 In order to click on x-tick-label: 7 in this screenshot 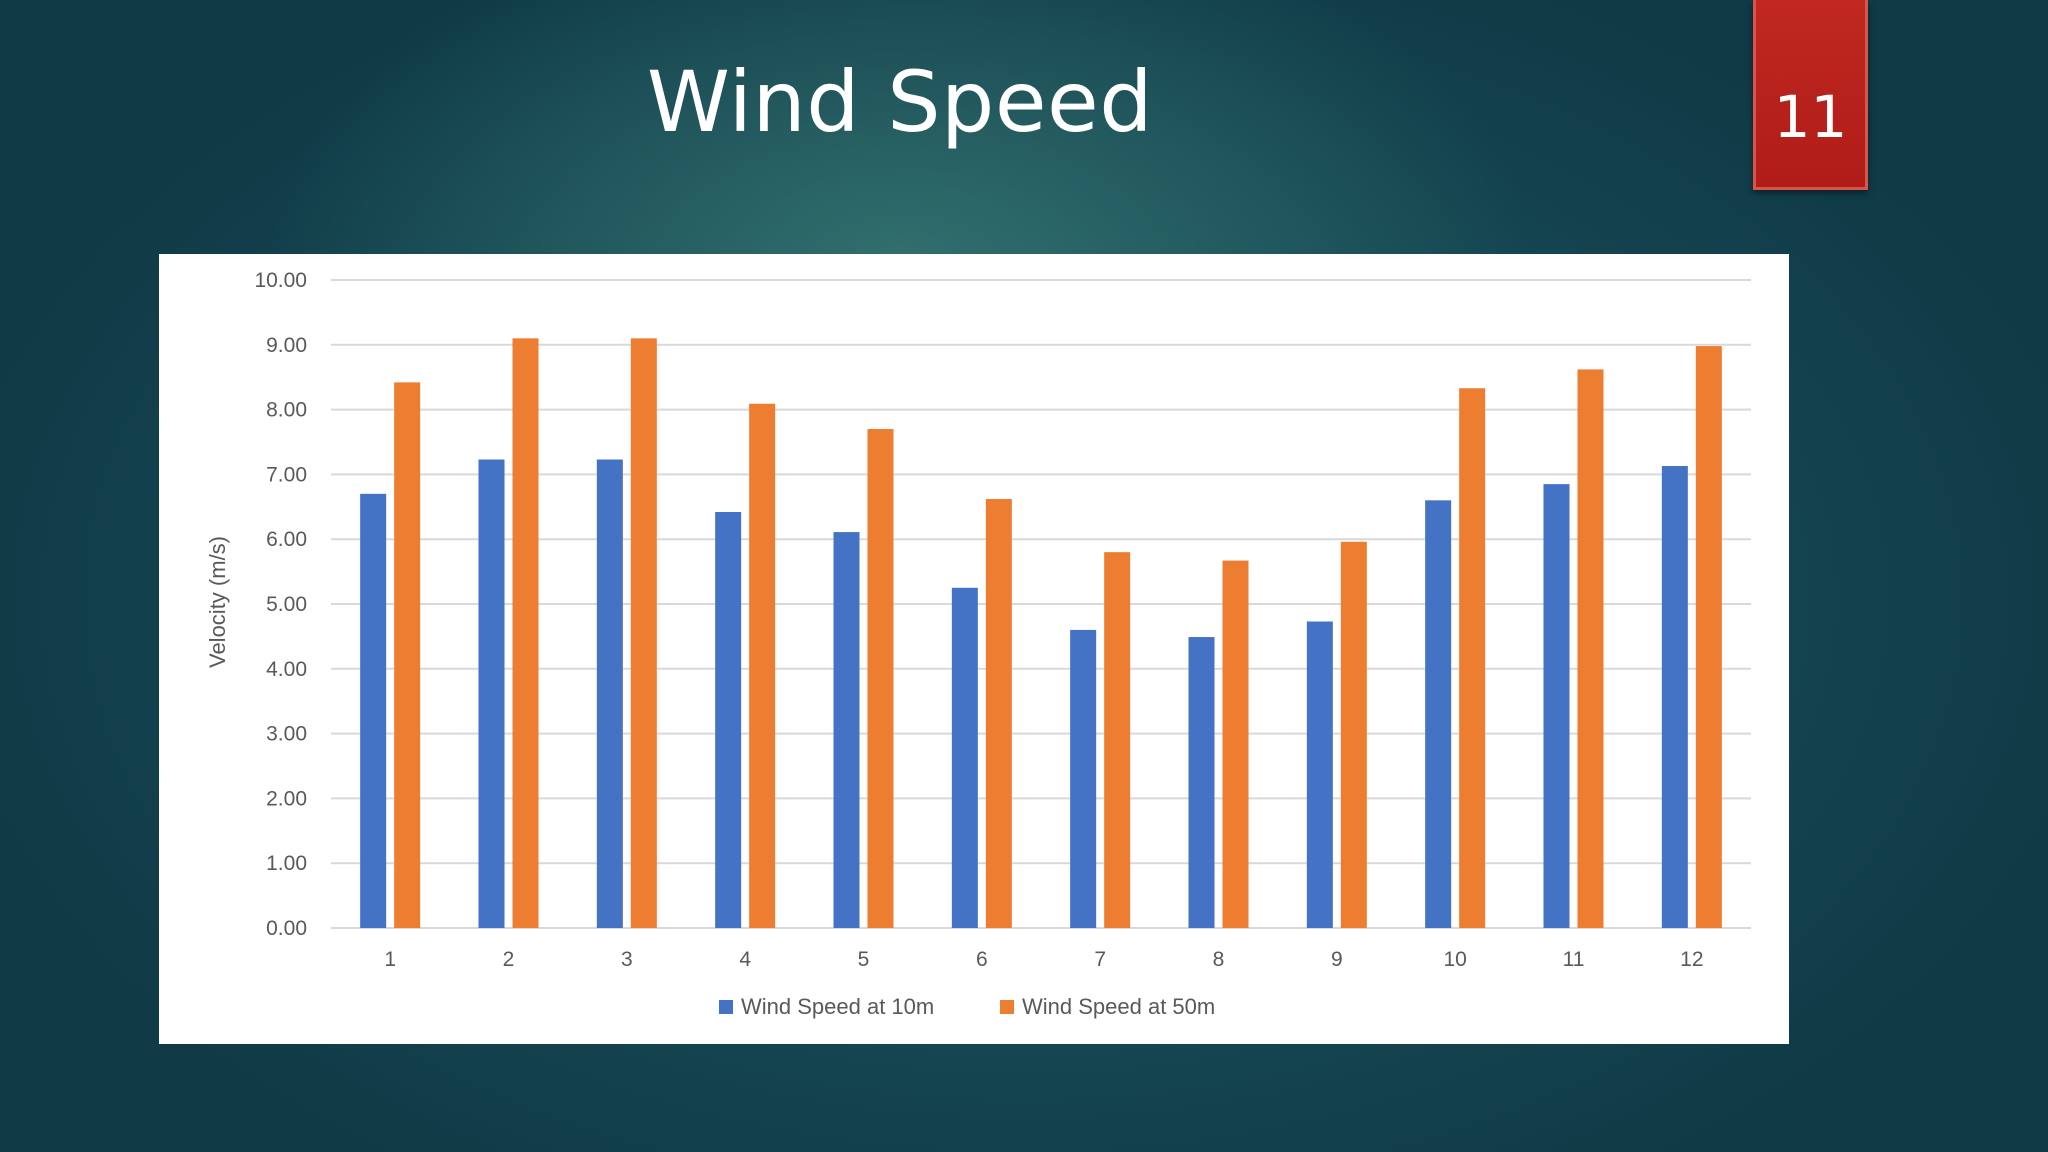, I will do `click(1100, 959)`.